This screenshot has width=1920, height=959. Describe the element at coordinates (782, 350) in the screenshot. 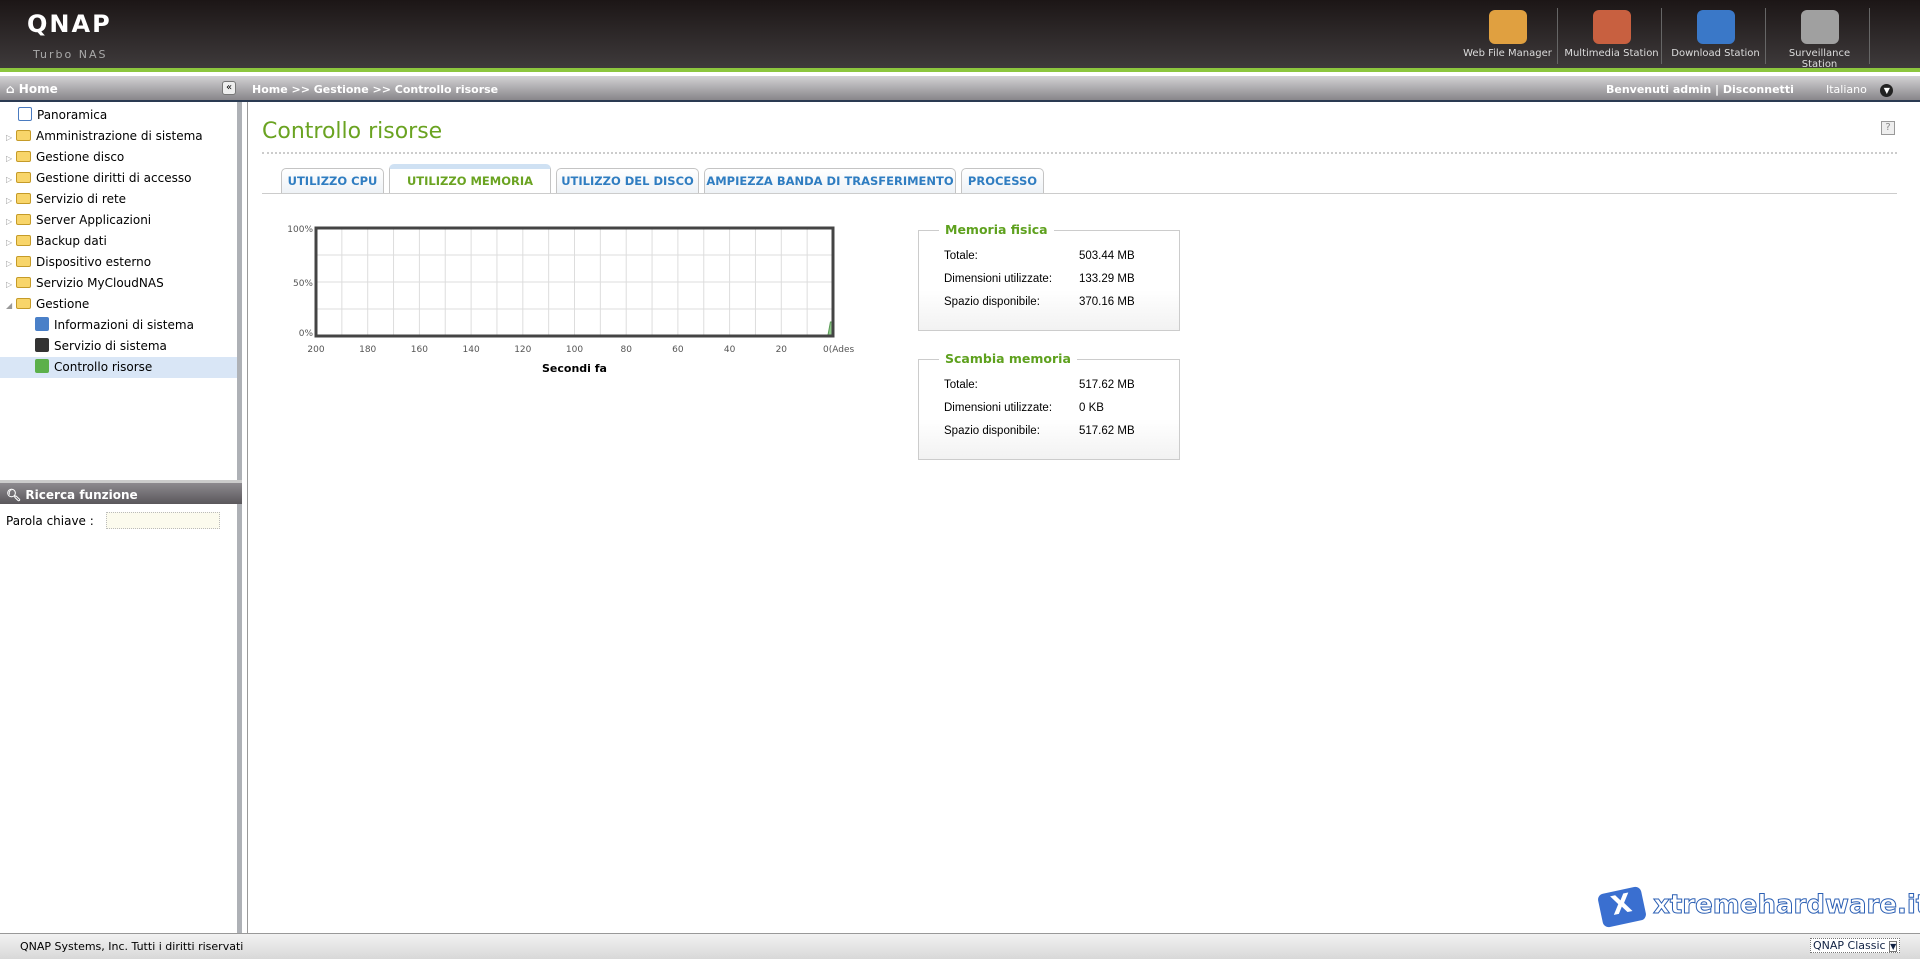

I see `x-tick-label: 20` at that location.